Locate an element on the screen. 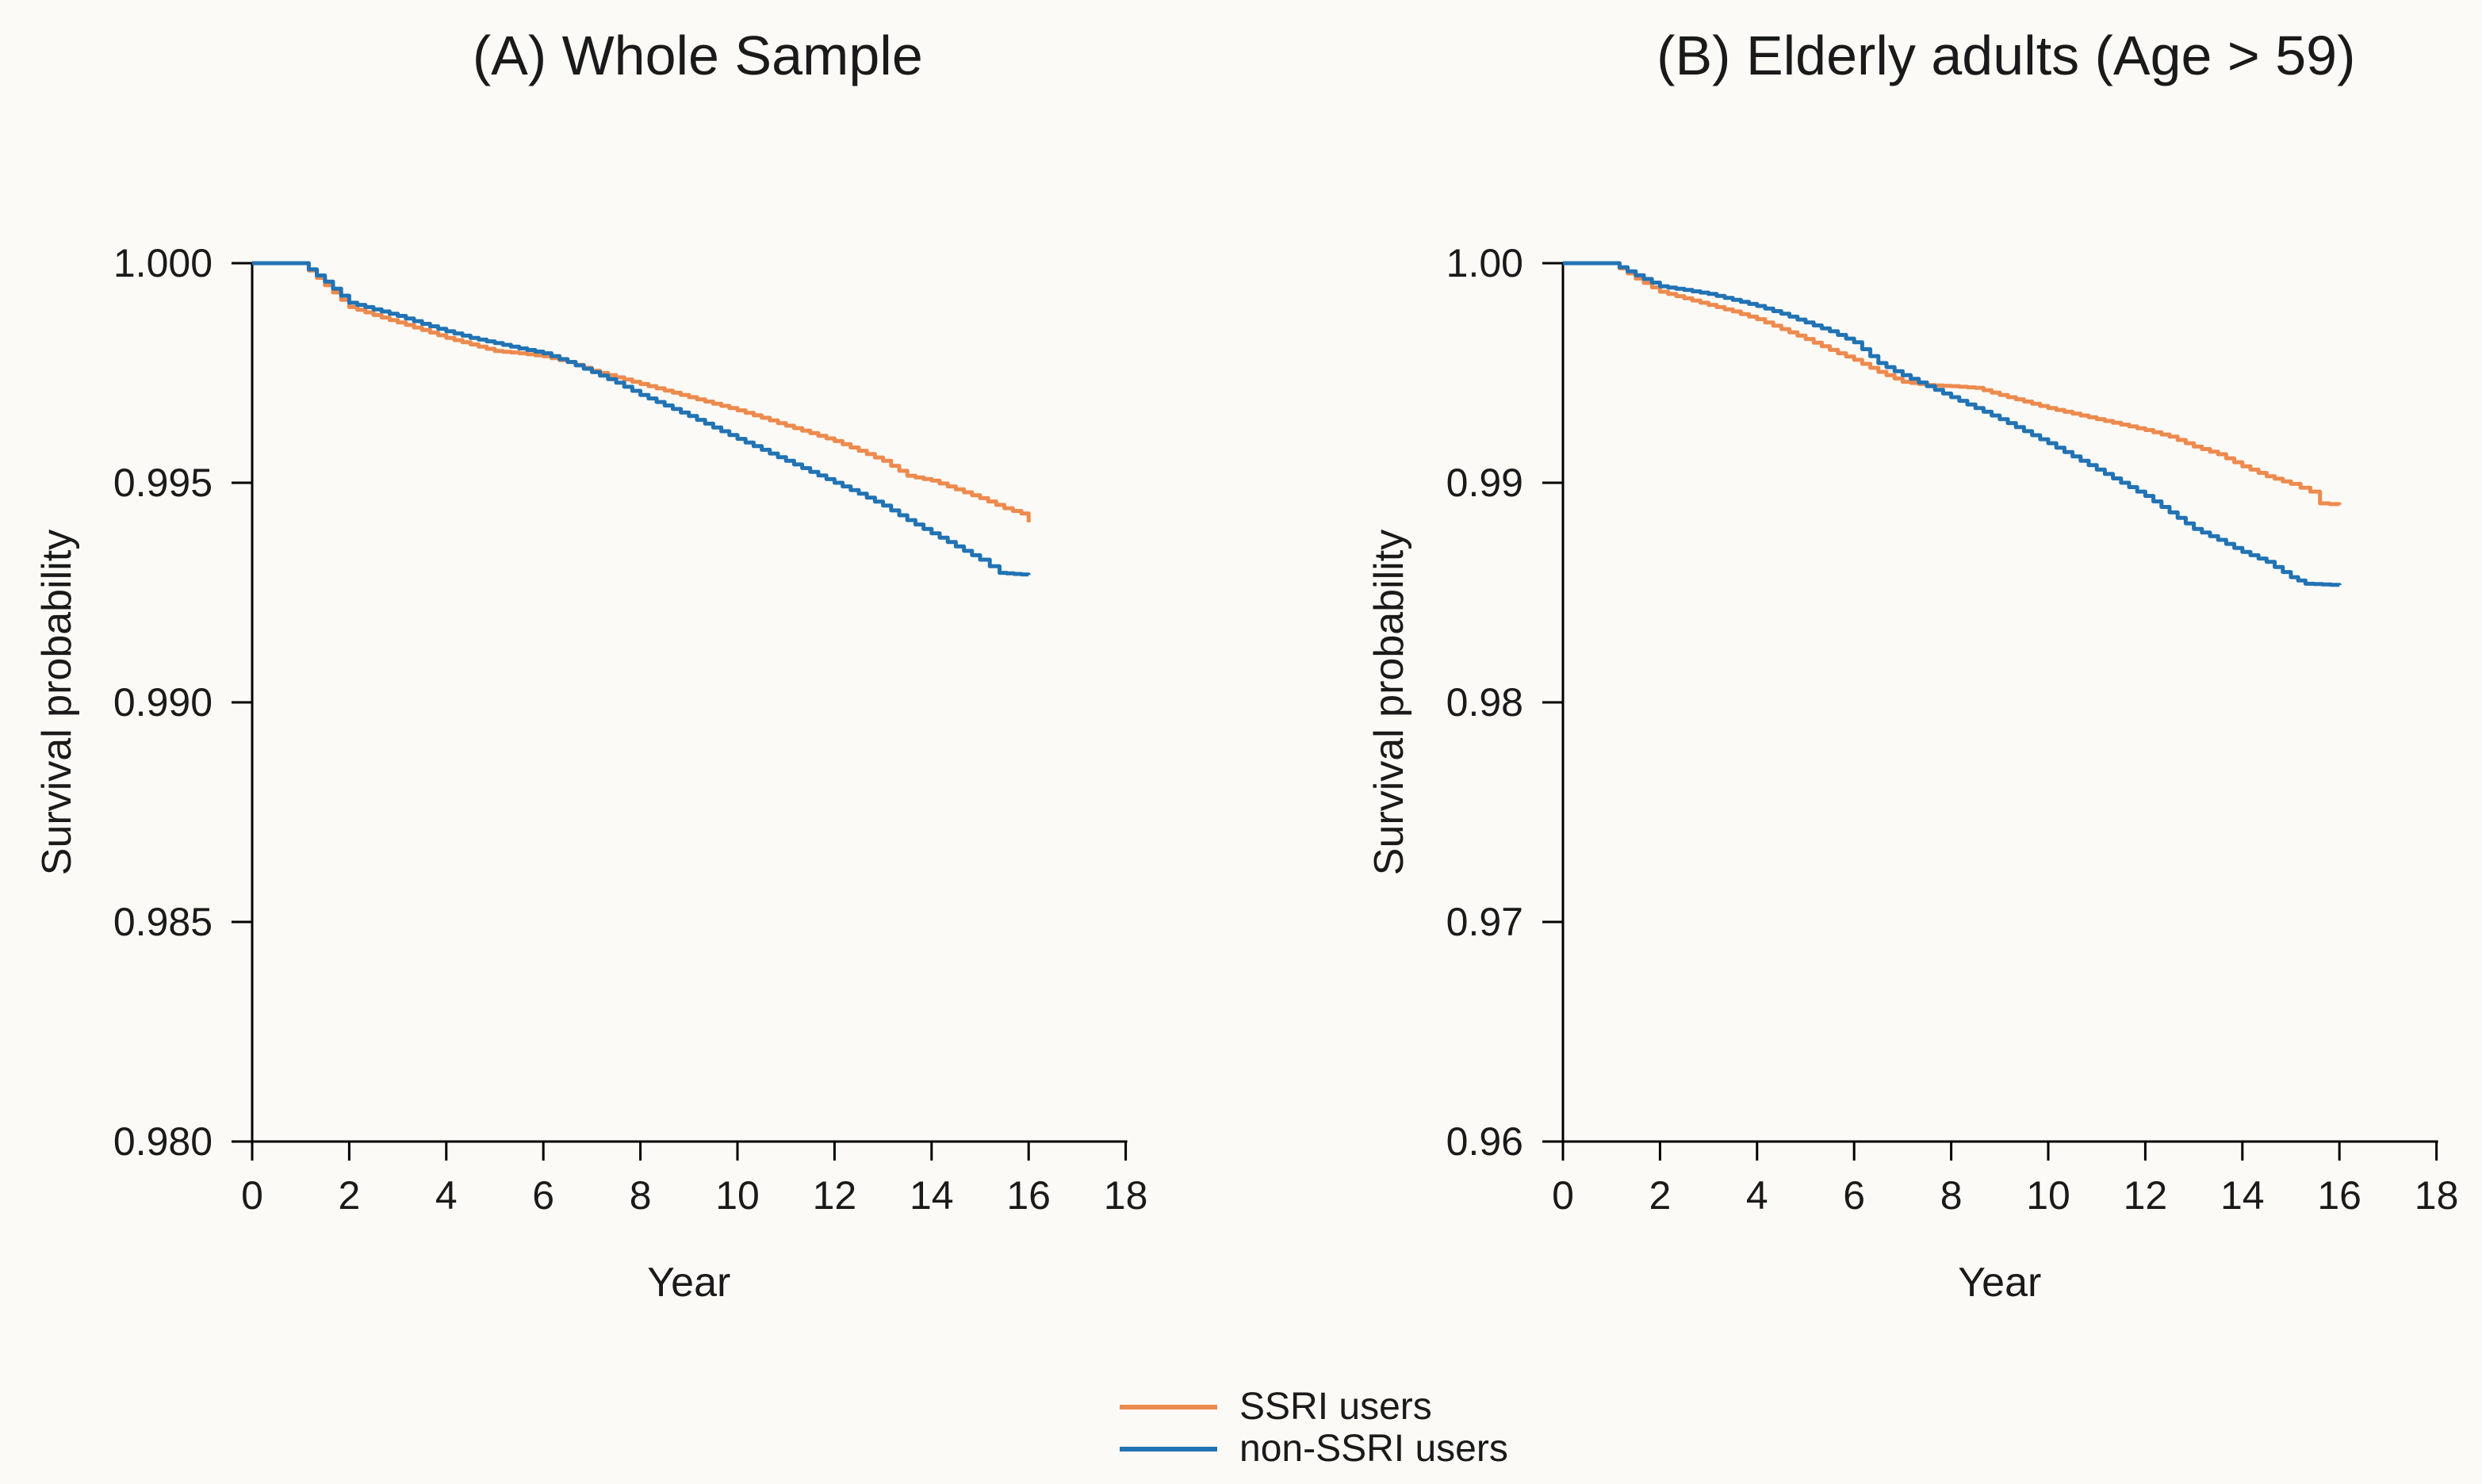 This screenshot has height=1484, width=2482. legend-label-non-ssri-users: non-SSRI users is located at coordinates (1373, 1449).